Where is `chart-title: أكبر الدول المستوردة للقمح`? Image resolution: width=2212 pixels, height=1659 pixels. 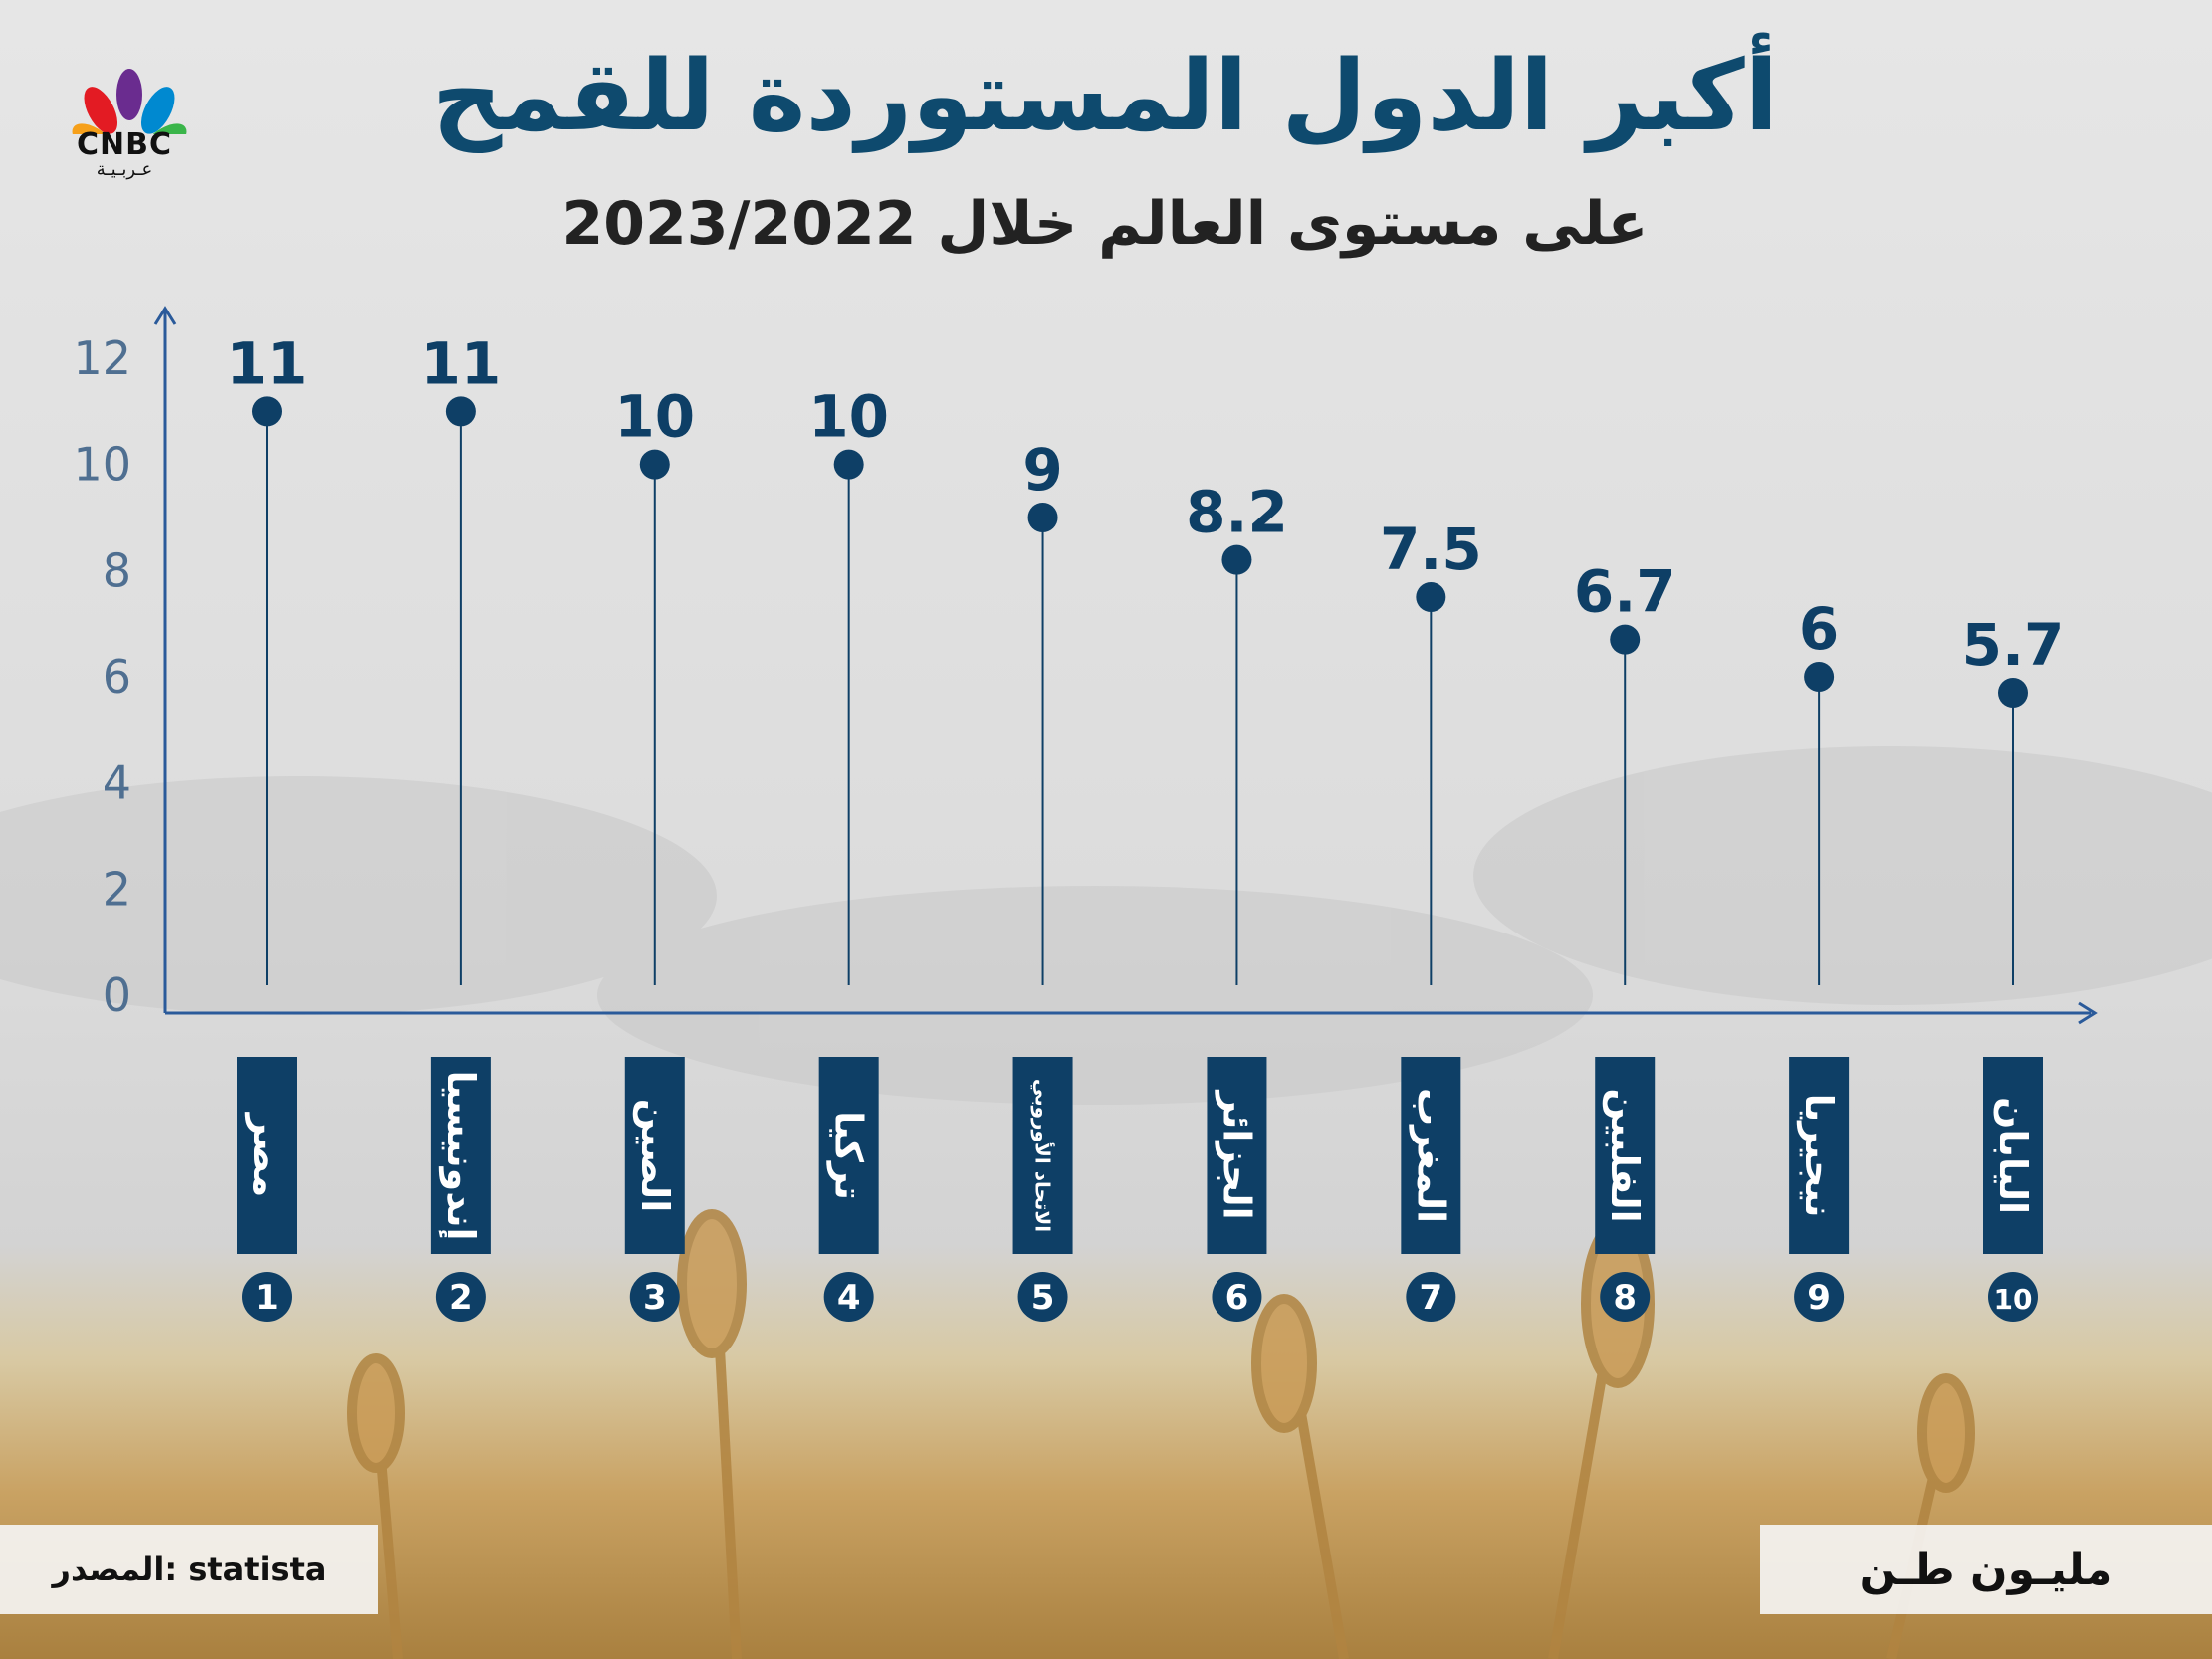
chart-title: أكبر الدول المستوردة للقمح is located at coordinates (1105, 96).